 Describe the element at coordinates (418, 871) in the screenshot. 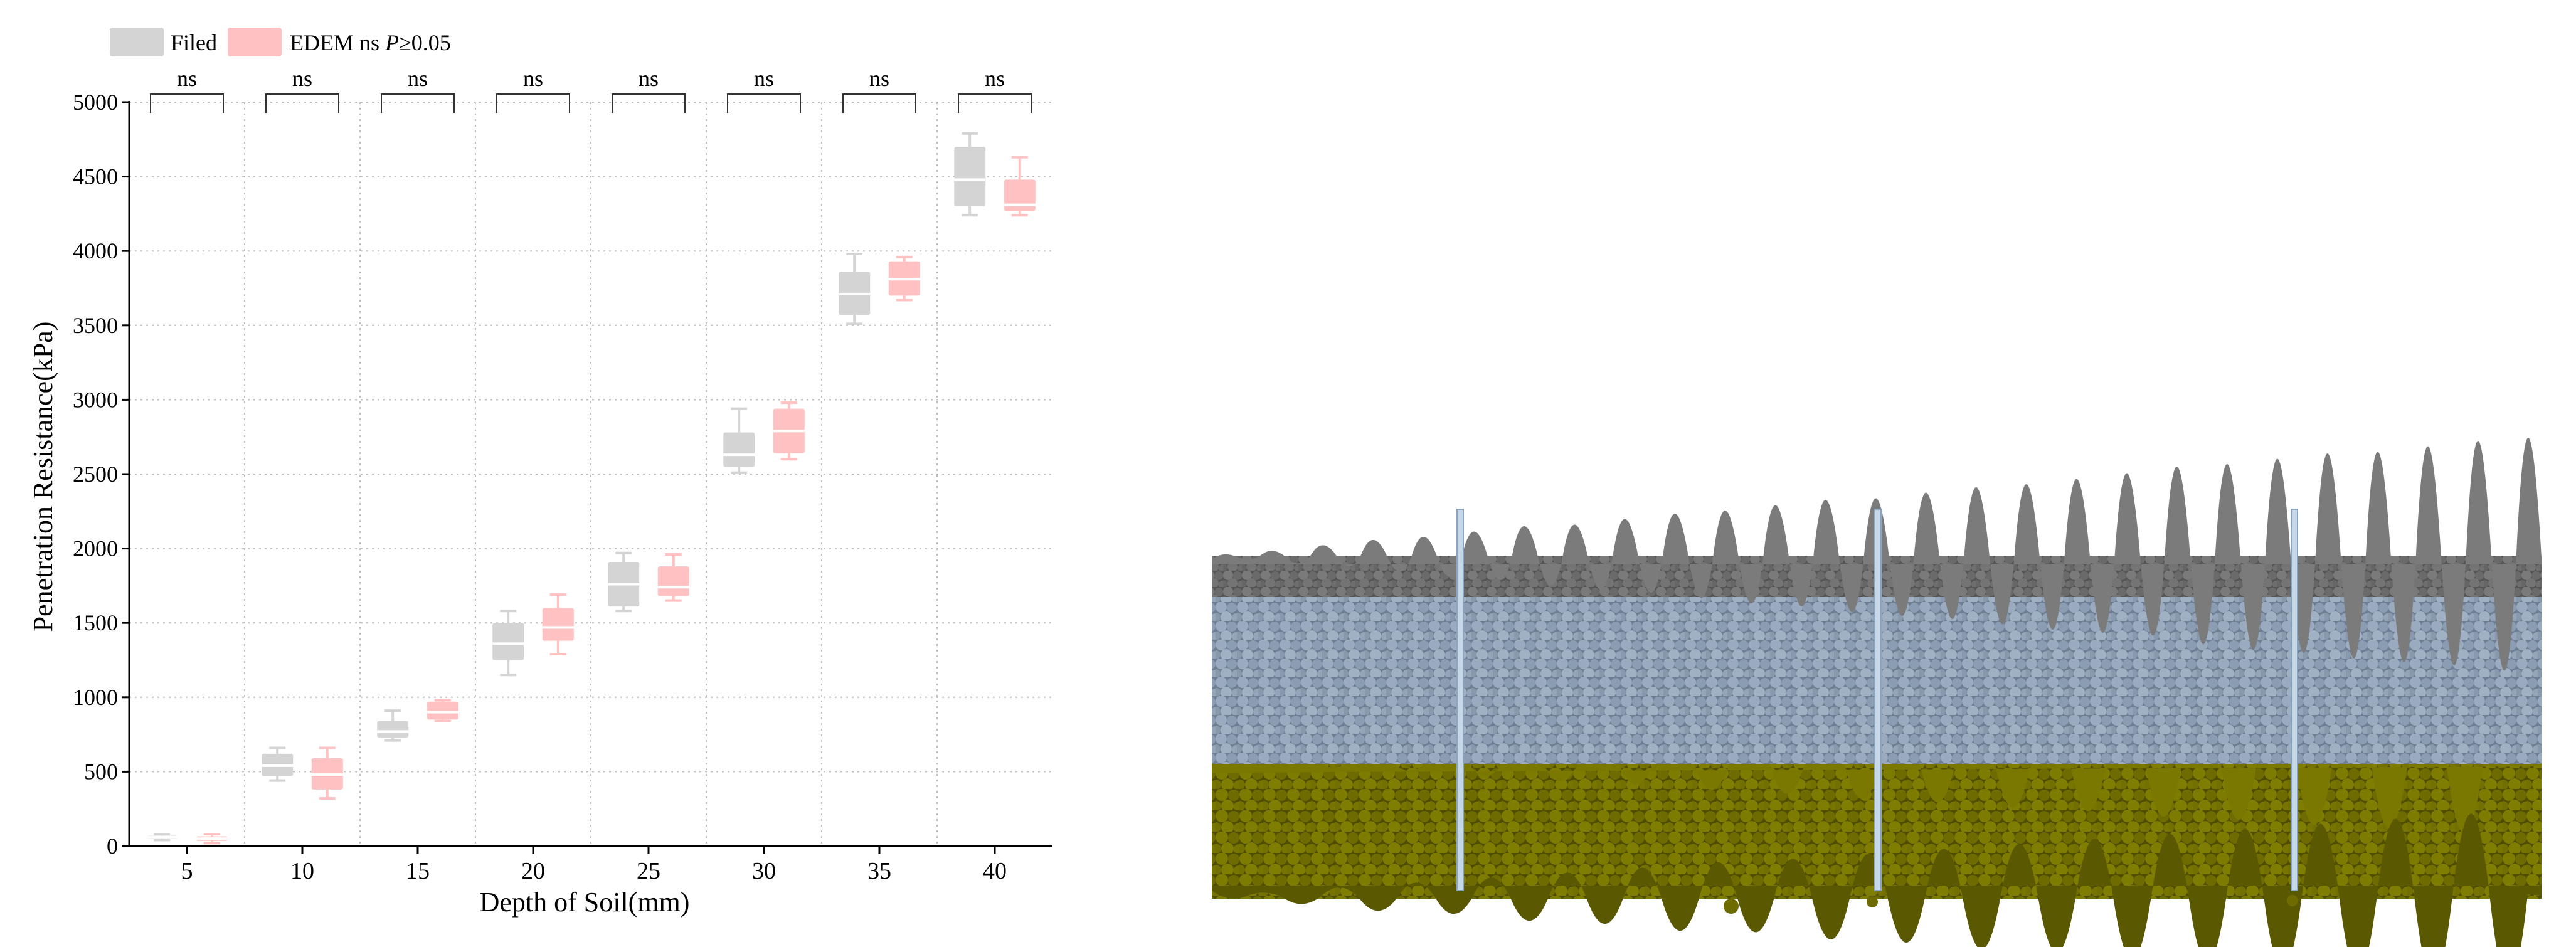

I see `x-tick-label: 15` at that location.